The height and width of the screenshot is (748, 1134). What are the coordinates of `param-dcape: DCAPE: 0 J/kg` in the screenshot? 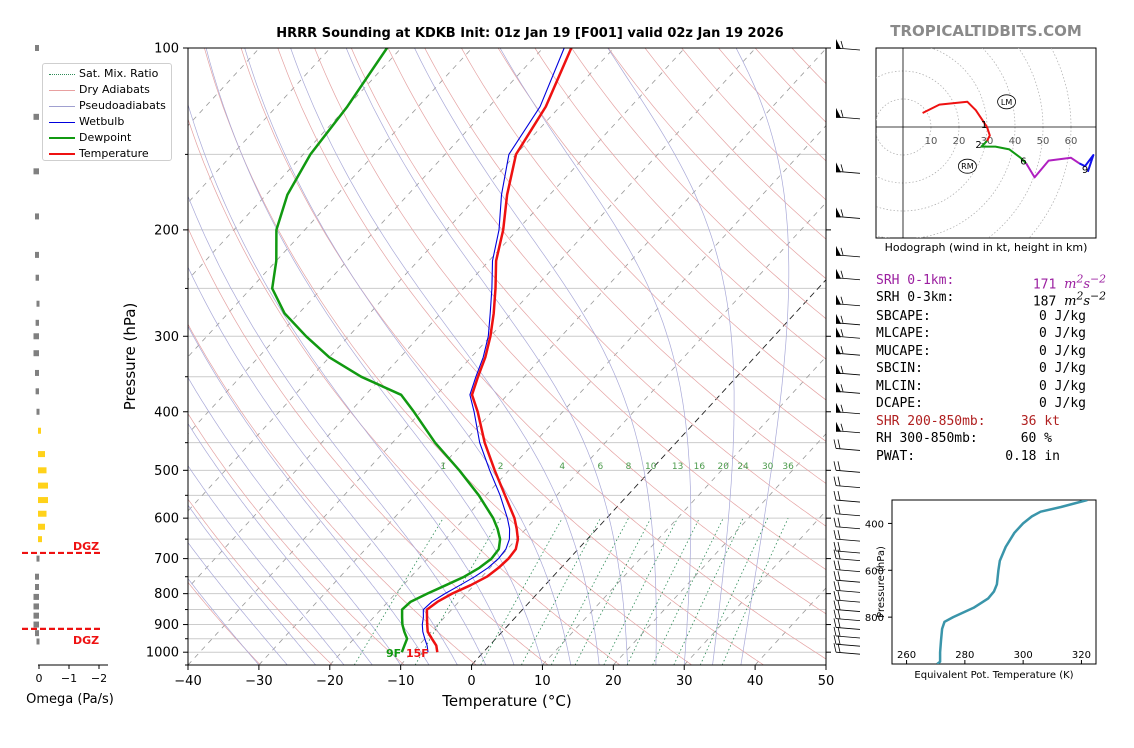 It's located at (991, 404).